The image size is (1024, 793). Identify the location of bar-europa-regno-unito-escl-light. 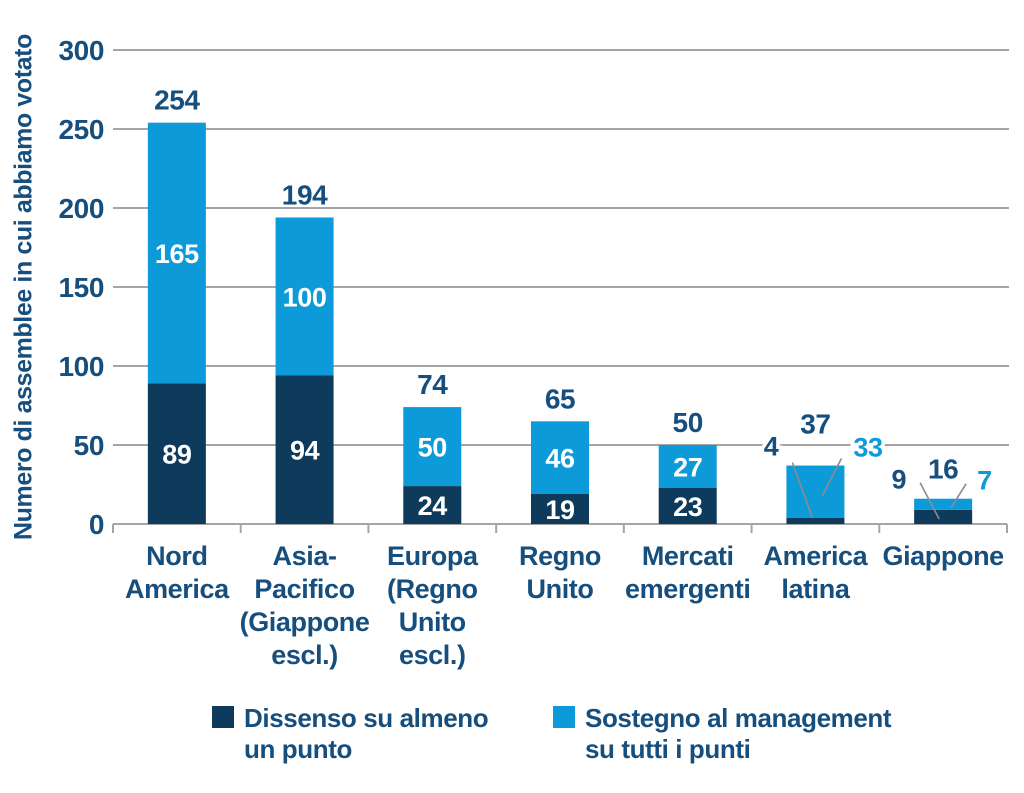
(432, 447).